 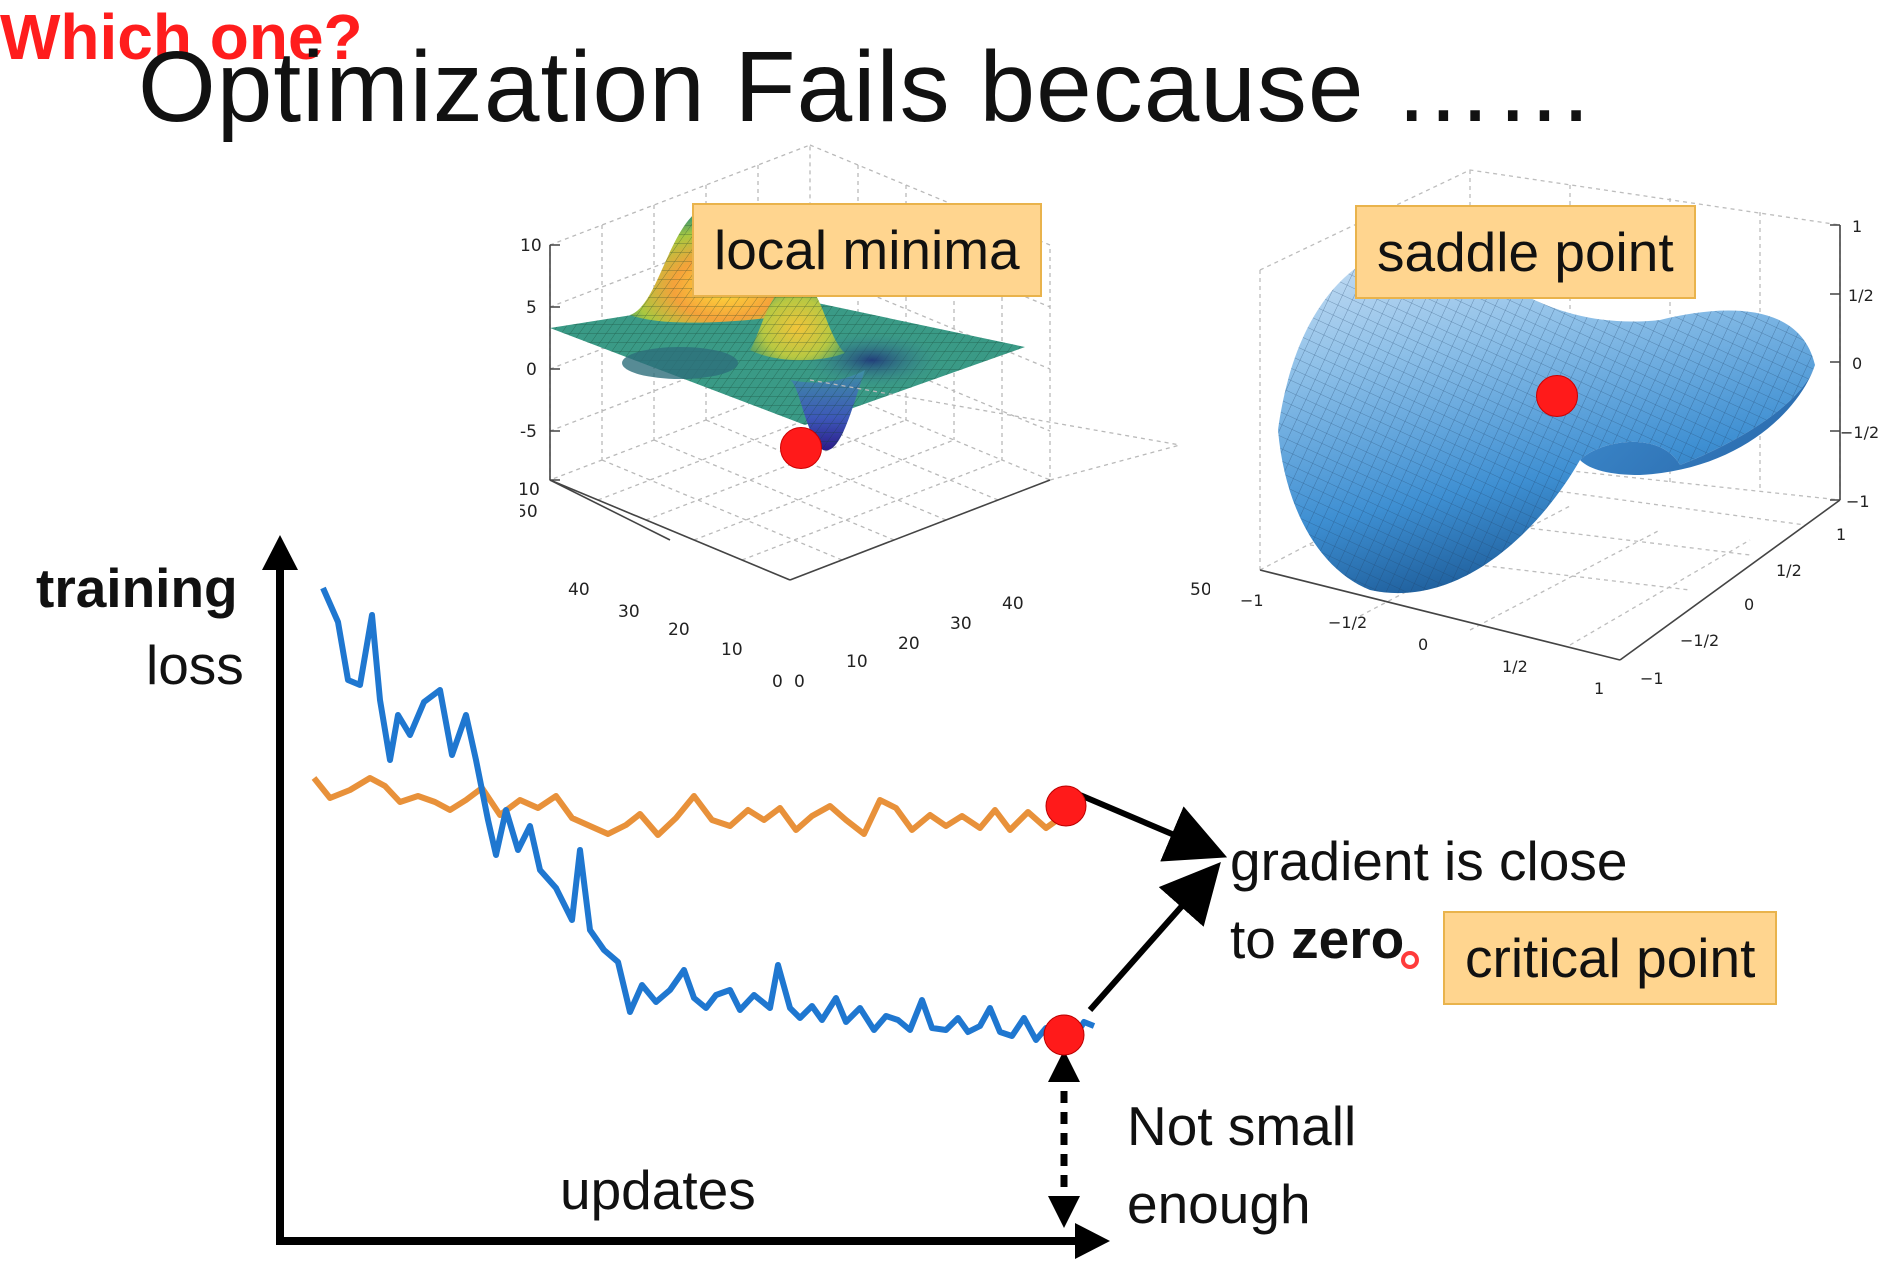 What do you see at coordinates (857, 662) in the screenshot?
I see `lm-y-tick: 10` at bounding box center [857, 662].